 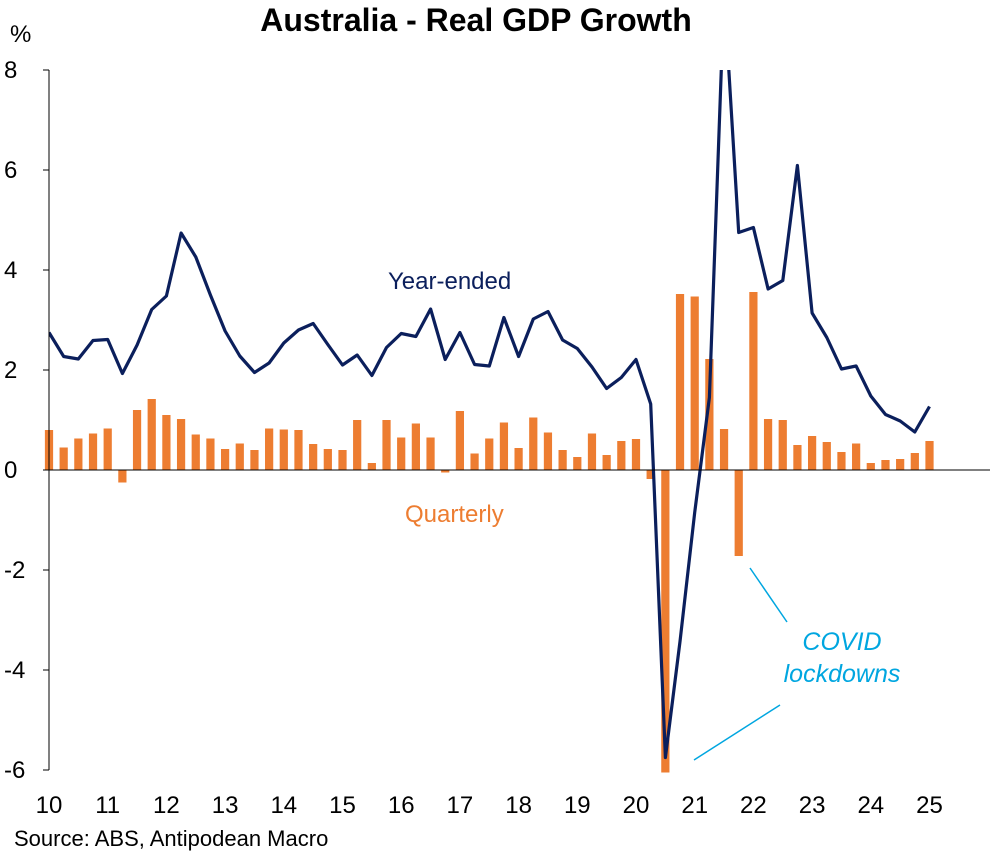 What do you see at coordinates (577, 805) in the screenshot?
I see `x-tick-label: 19` at bounding box center [577, 805].